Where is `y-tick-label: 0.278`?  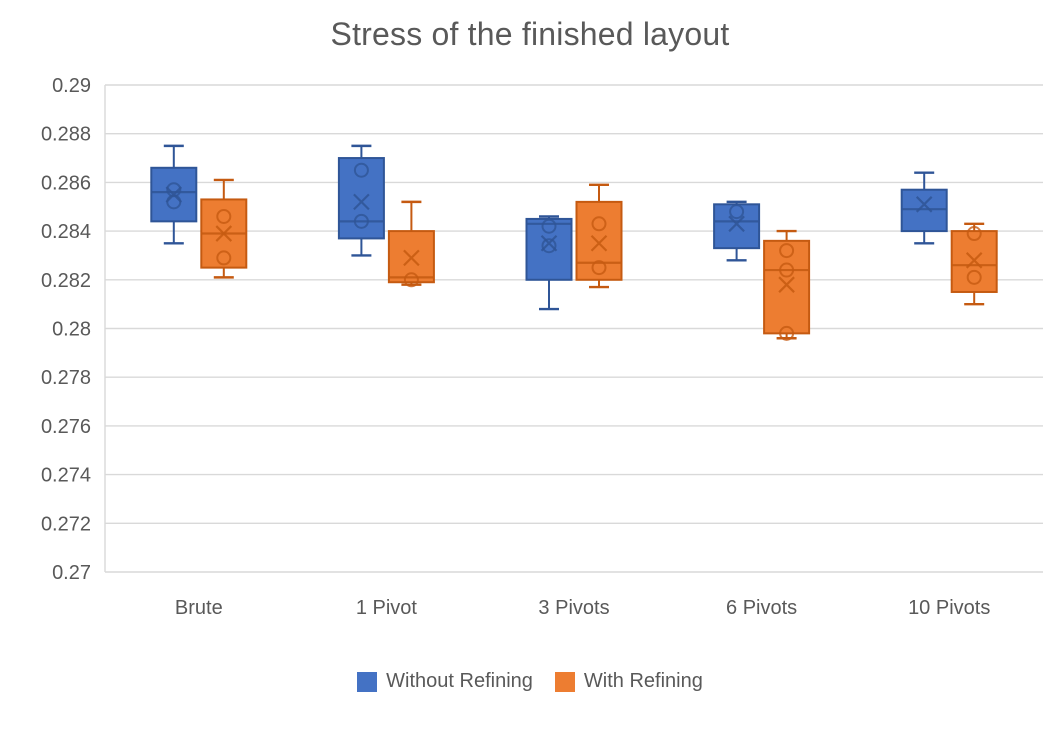 y-tick-label: 0.278 is located at coordinates (66, 378).